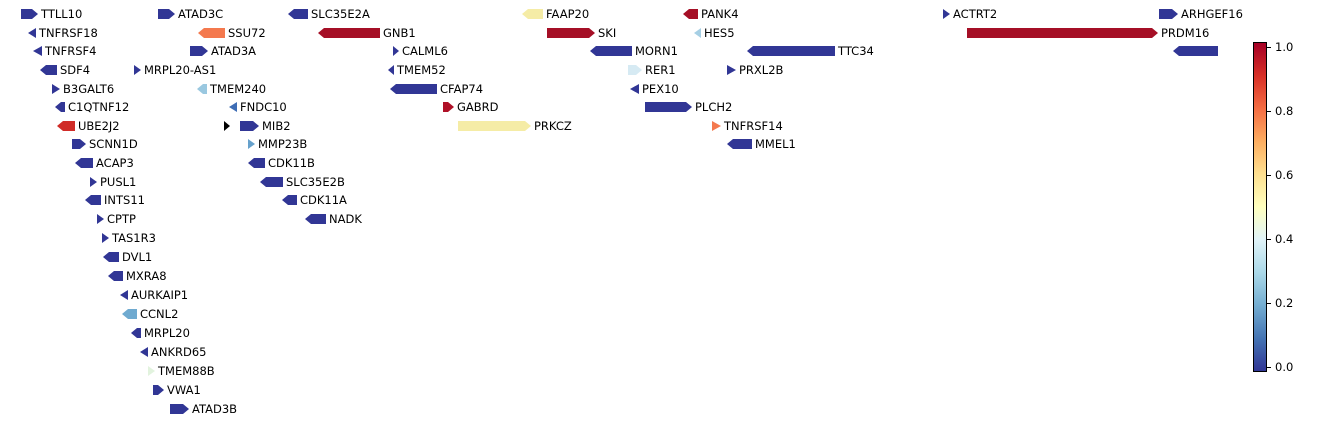 The image size is (1338, 423). What do you see at coordinates (315, 219) in the screenshot?
I see `gene-arrow-nadk` at bounding box center [315, 219].